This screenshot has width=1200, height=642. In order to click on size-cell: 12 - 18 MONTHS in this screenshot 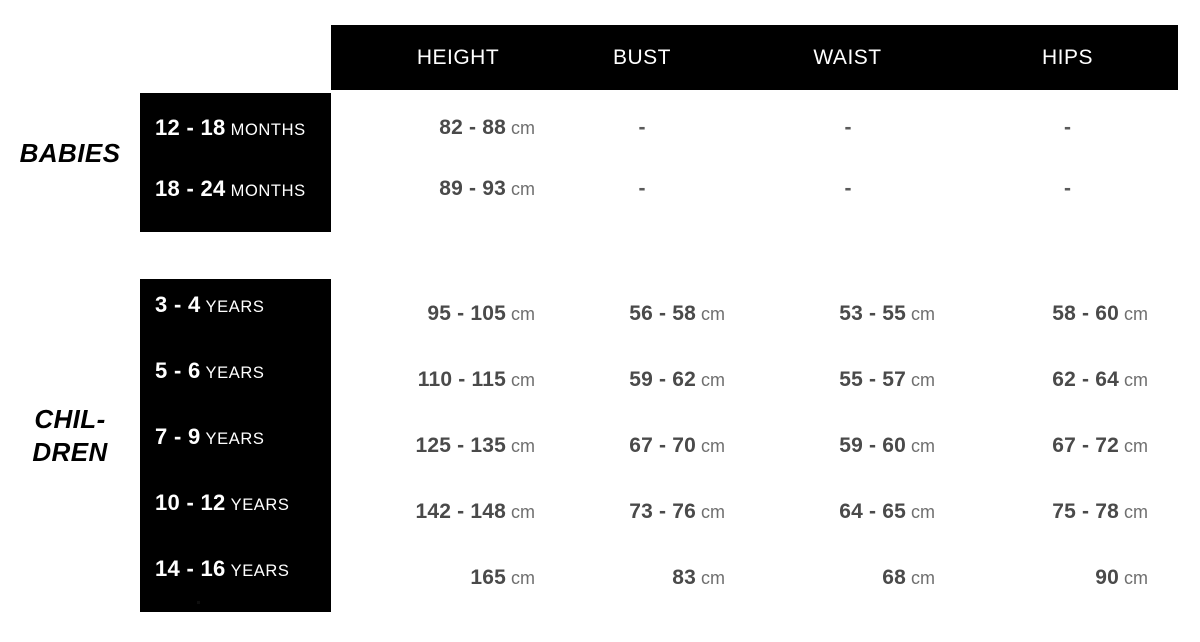, I will do `click(245, 129)`.